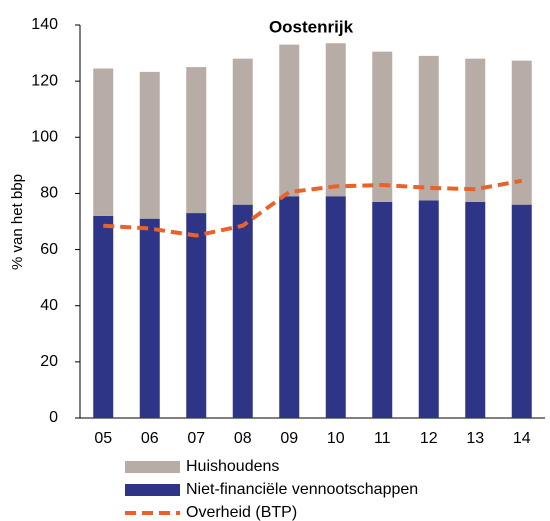 This screenshot has width=550, height=521. Describe the element at coordinates (44, 137) in the screenshot. I see `y-tick-label: 100` at that location.